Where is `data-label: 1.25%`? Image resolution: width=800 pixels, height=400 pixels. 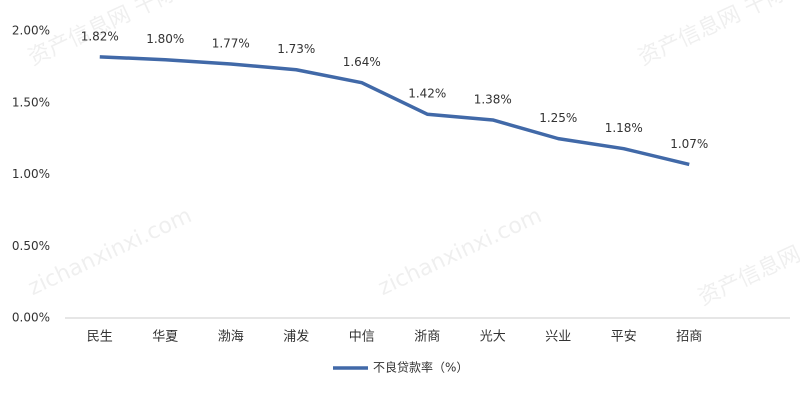
data-label: 1.25% is located at coordinates (558, 118).